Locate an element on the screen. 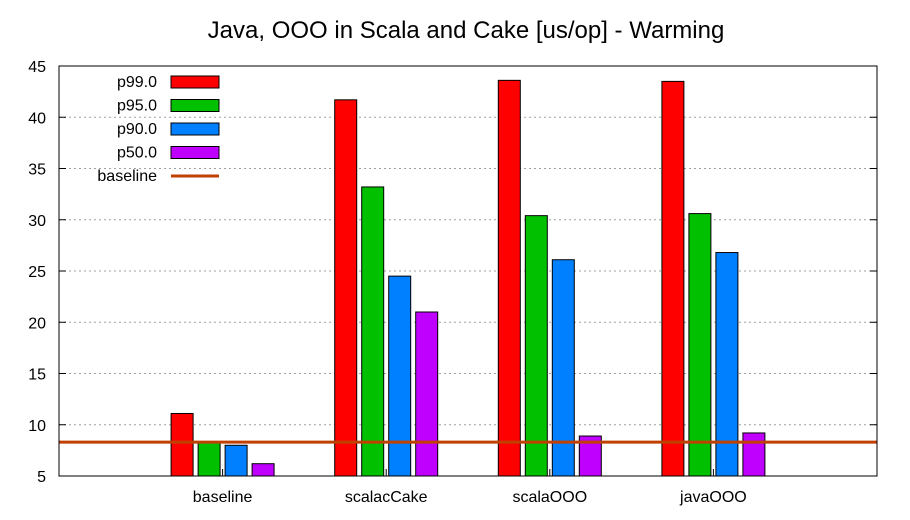 The height and width of the screenshot is (520, 910). x-tick-label-scalaOOO: scalaOOO is located at coordinates (549, 497).